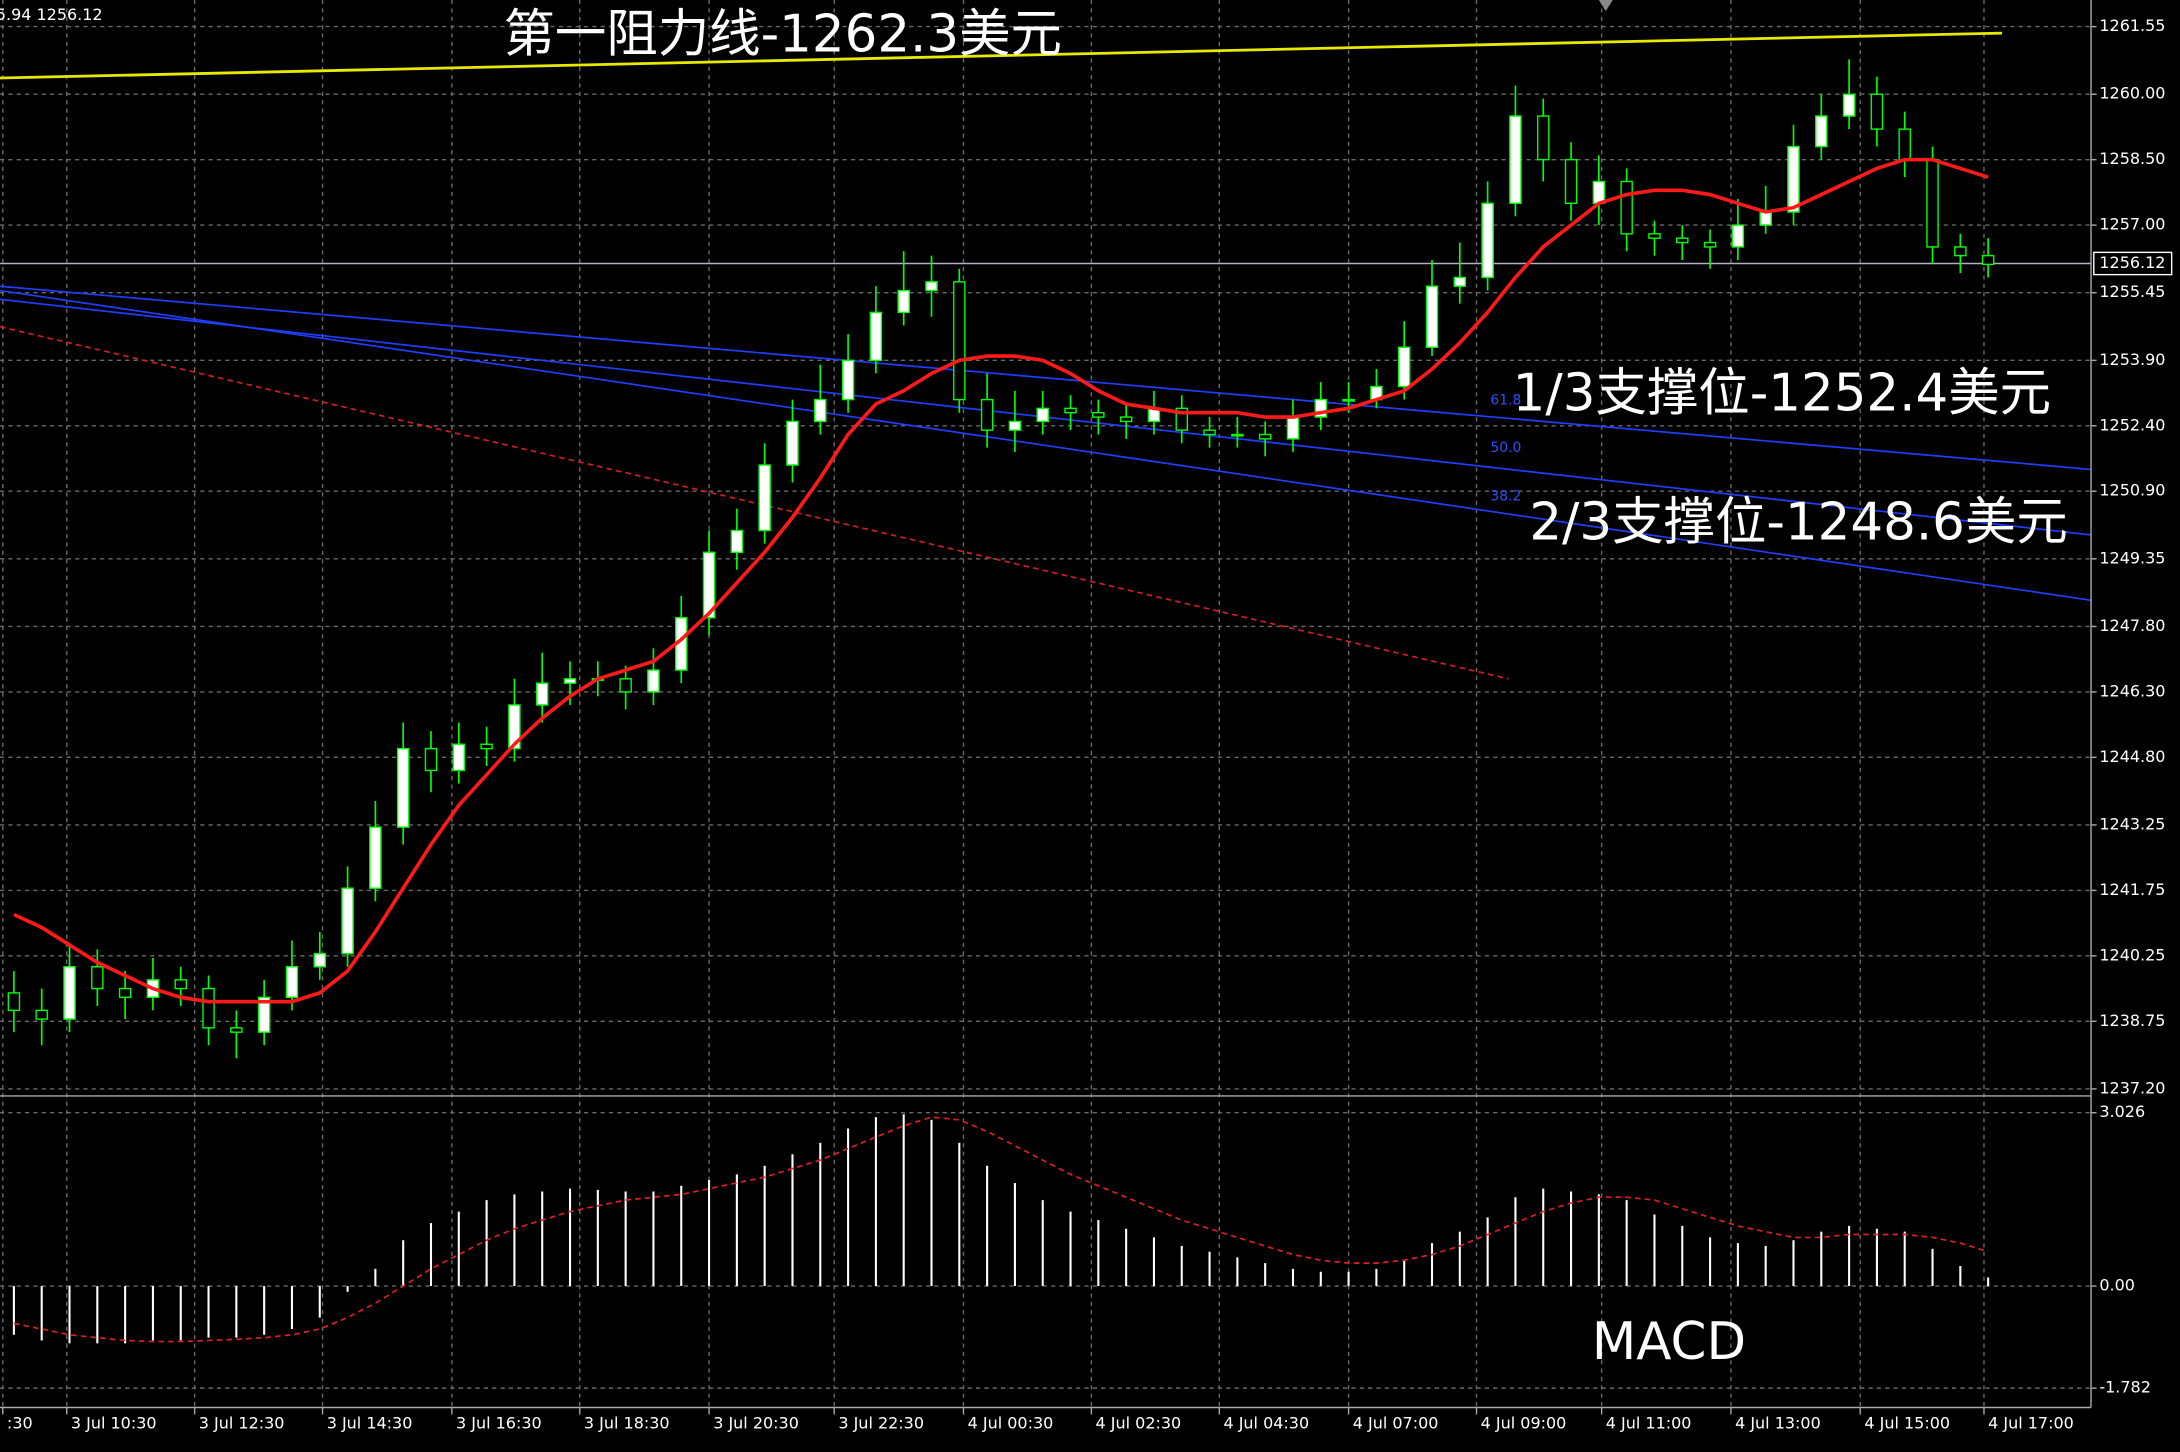 The image size is (2180, 1452). What do you see at coordinates (2132, 1087) in the screenshot?
I see `y-tick-label: 1237.20` at bounding box center [2132, 1087].